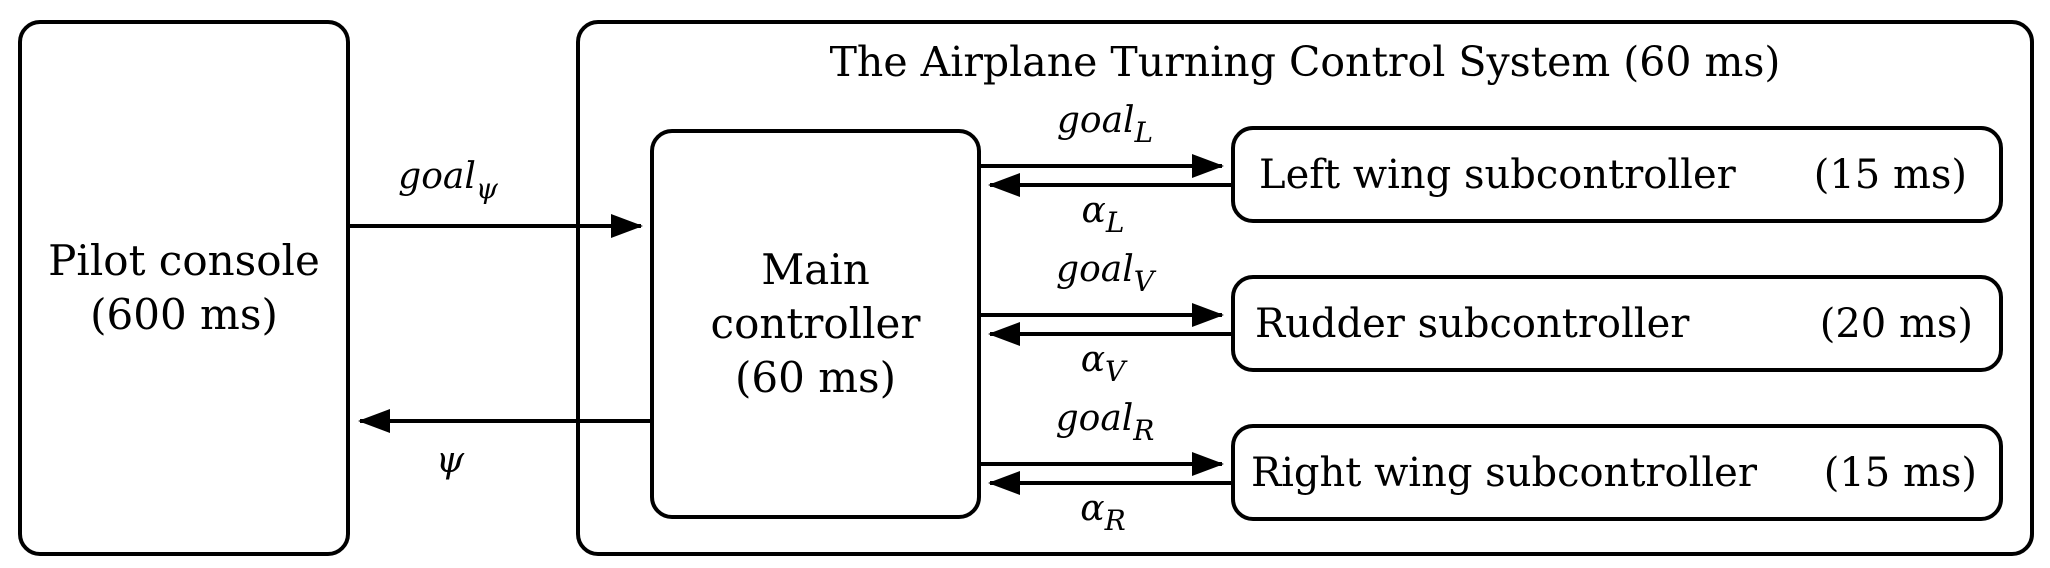 This screenshot has height=568, width=2050. Describe the element at coordinates (1105, 422) in the screenshot. I see `goal-r-label: goalR` at that location.